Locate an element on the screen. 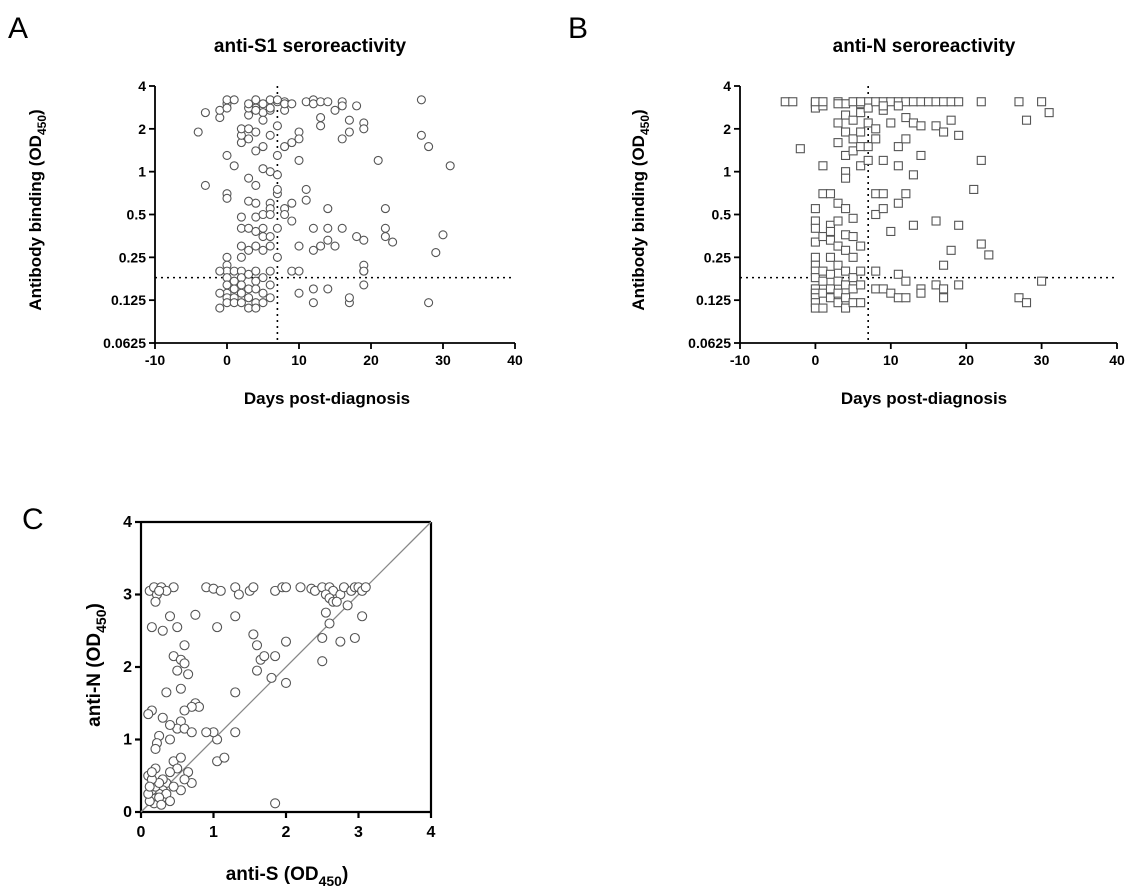 This screenshot has width=1131, height=891. panel-letter-b: B is located at coordinates (578, 28).